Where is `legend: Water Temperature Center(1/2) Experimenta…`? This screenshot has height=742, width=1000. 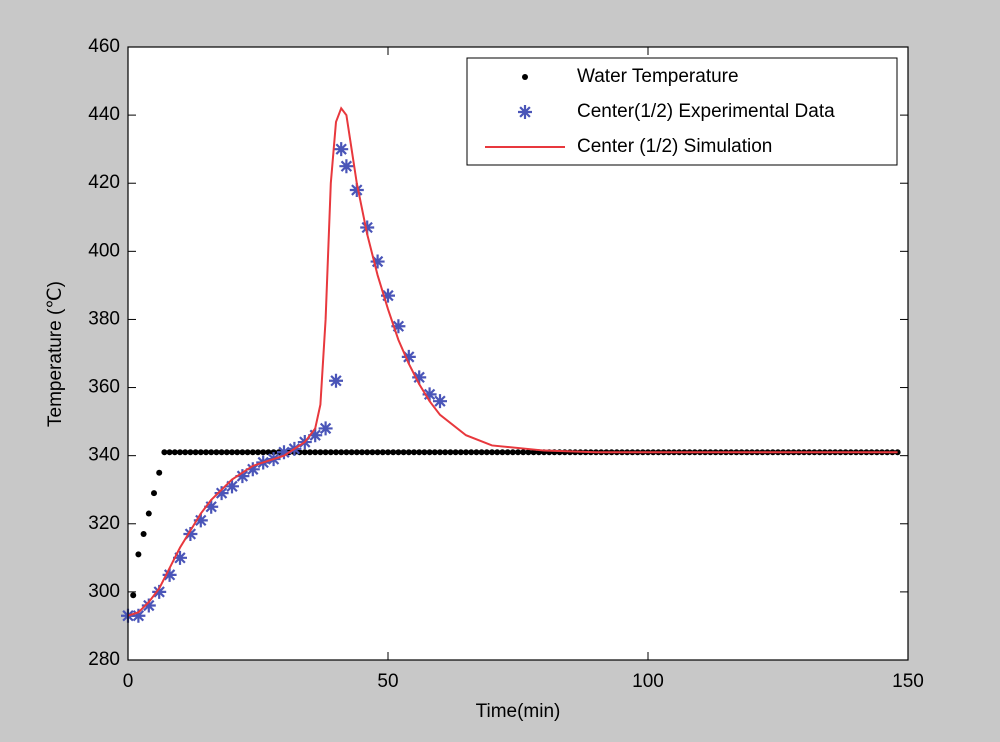
legend: Water Temperature Center(1/2) Experimenta… is located at coordinates (682, 111).